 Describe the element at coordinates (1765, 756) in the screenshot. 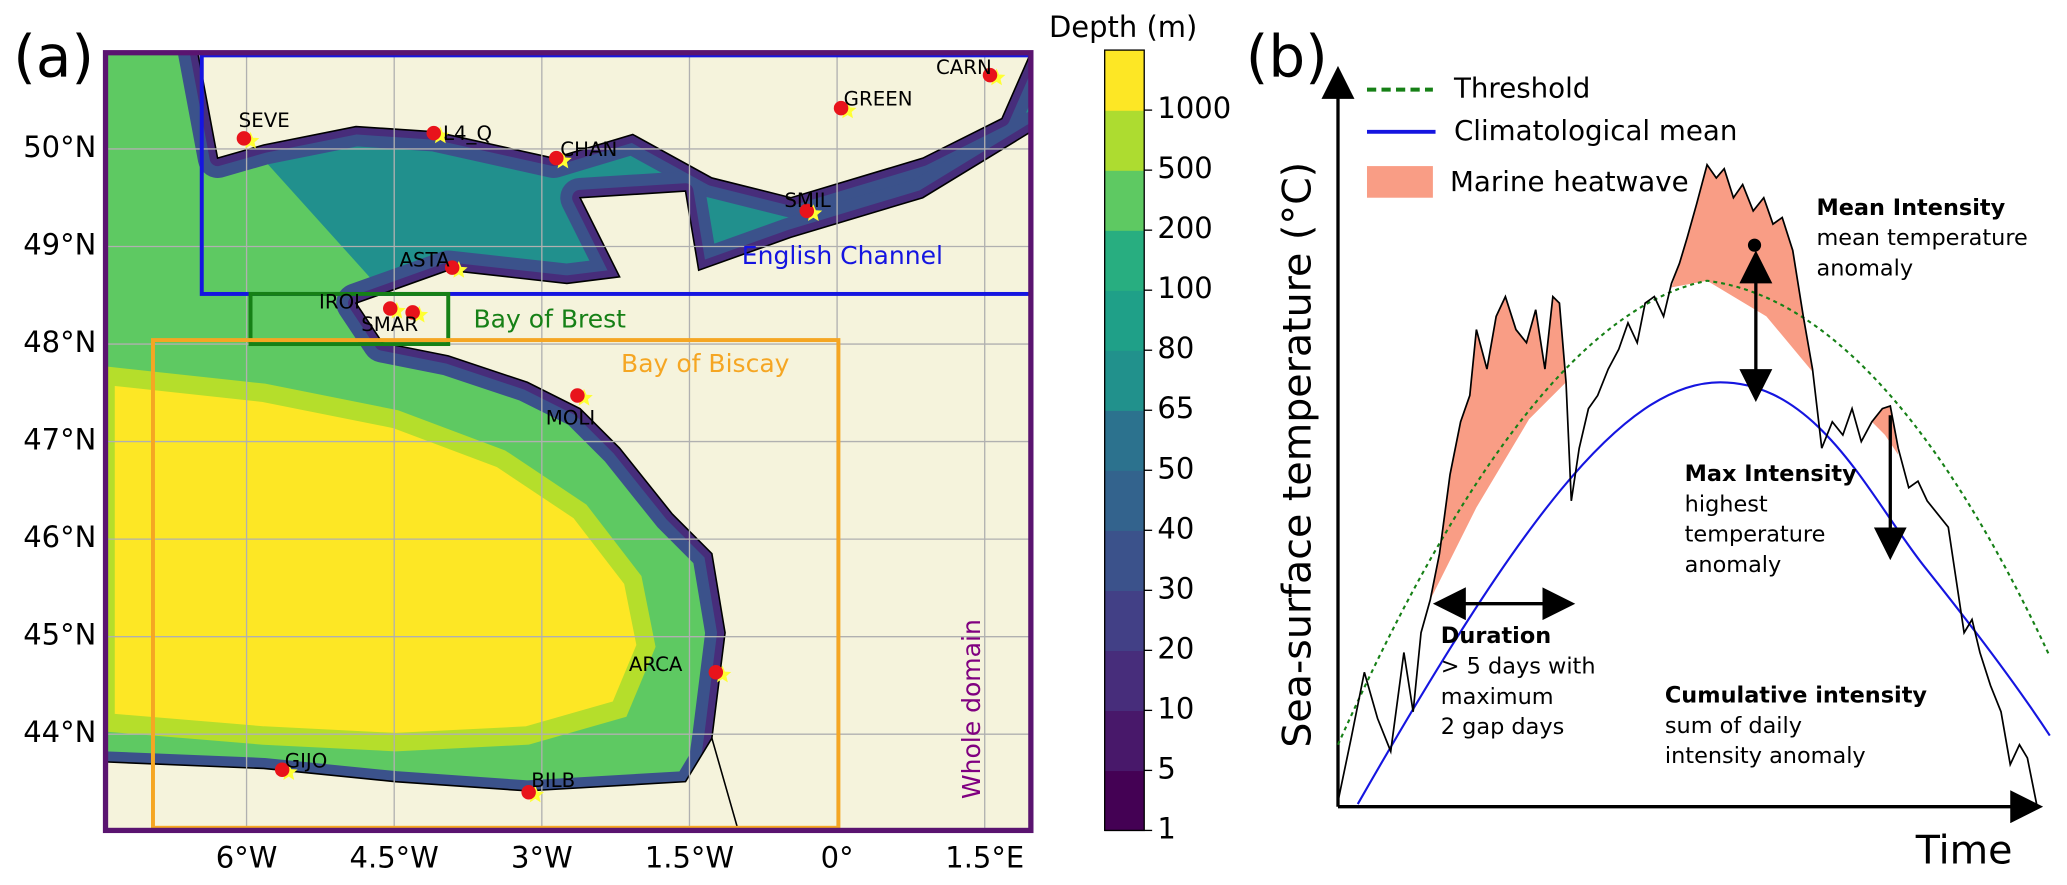

I see `annotation-text: intensity anomaly` at that location.